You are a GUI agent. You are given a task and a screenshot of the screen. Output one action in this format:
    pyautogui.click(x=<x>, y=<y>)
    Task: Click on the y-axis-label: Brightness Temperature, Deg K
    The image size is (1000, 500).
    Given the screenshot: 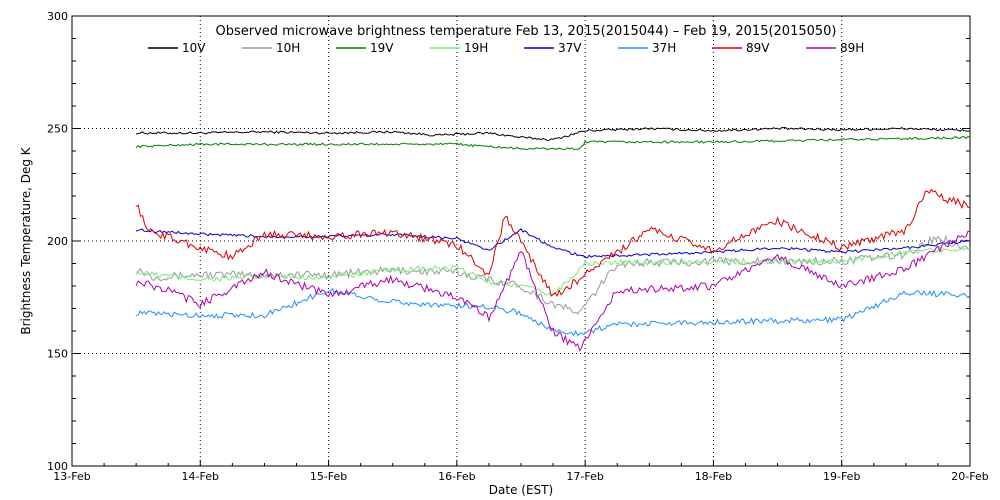 What is the action you would take?
    pyautogui.click(x=26, y=240)
    